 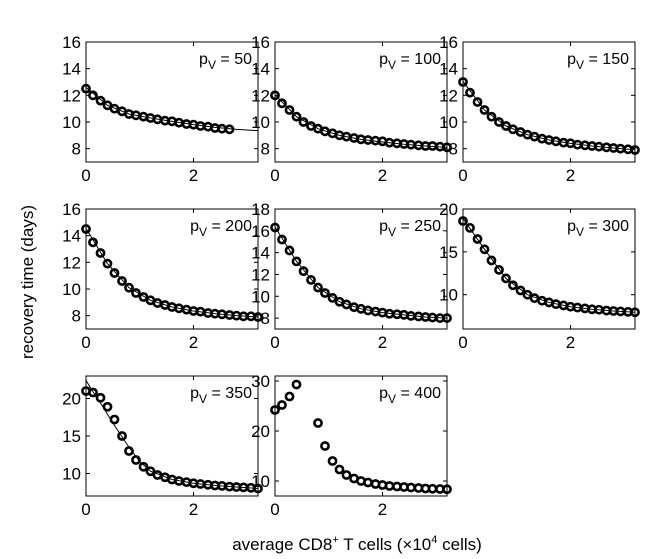 What do you see at coordinates (351, 445) in the screenshot?
I see `panel-8: 0 2 10 20 30 pV = 400` at bounding box center [351, 445].